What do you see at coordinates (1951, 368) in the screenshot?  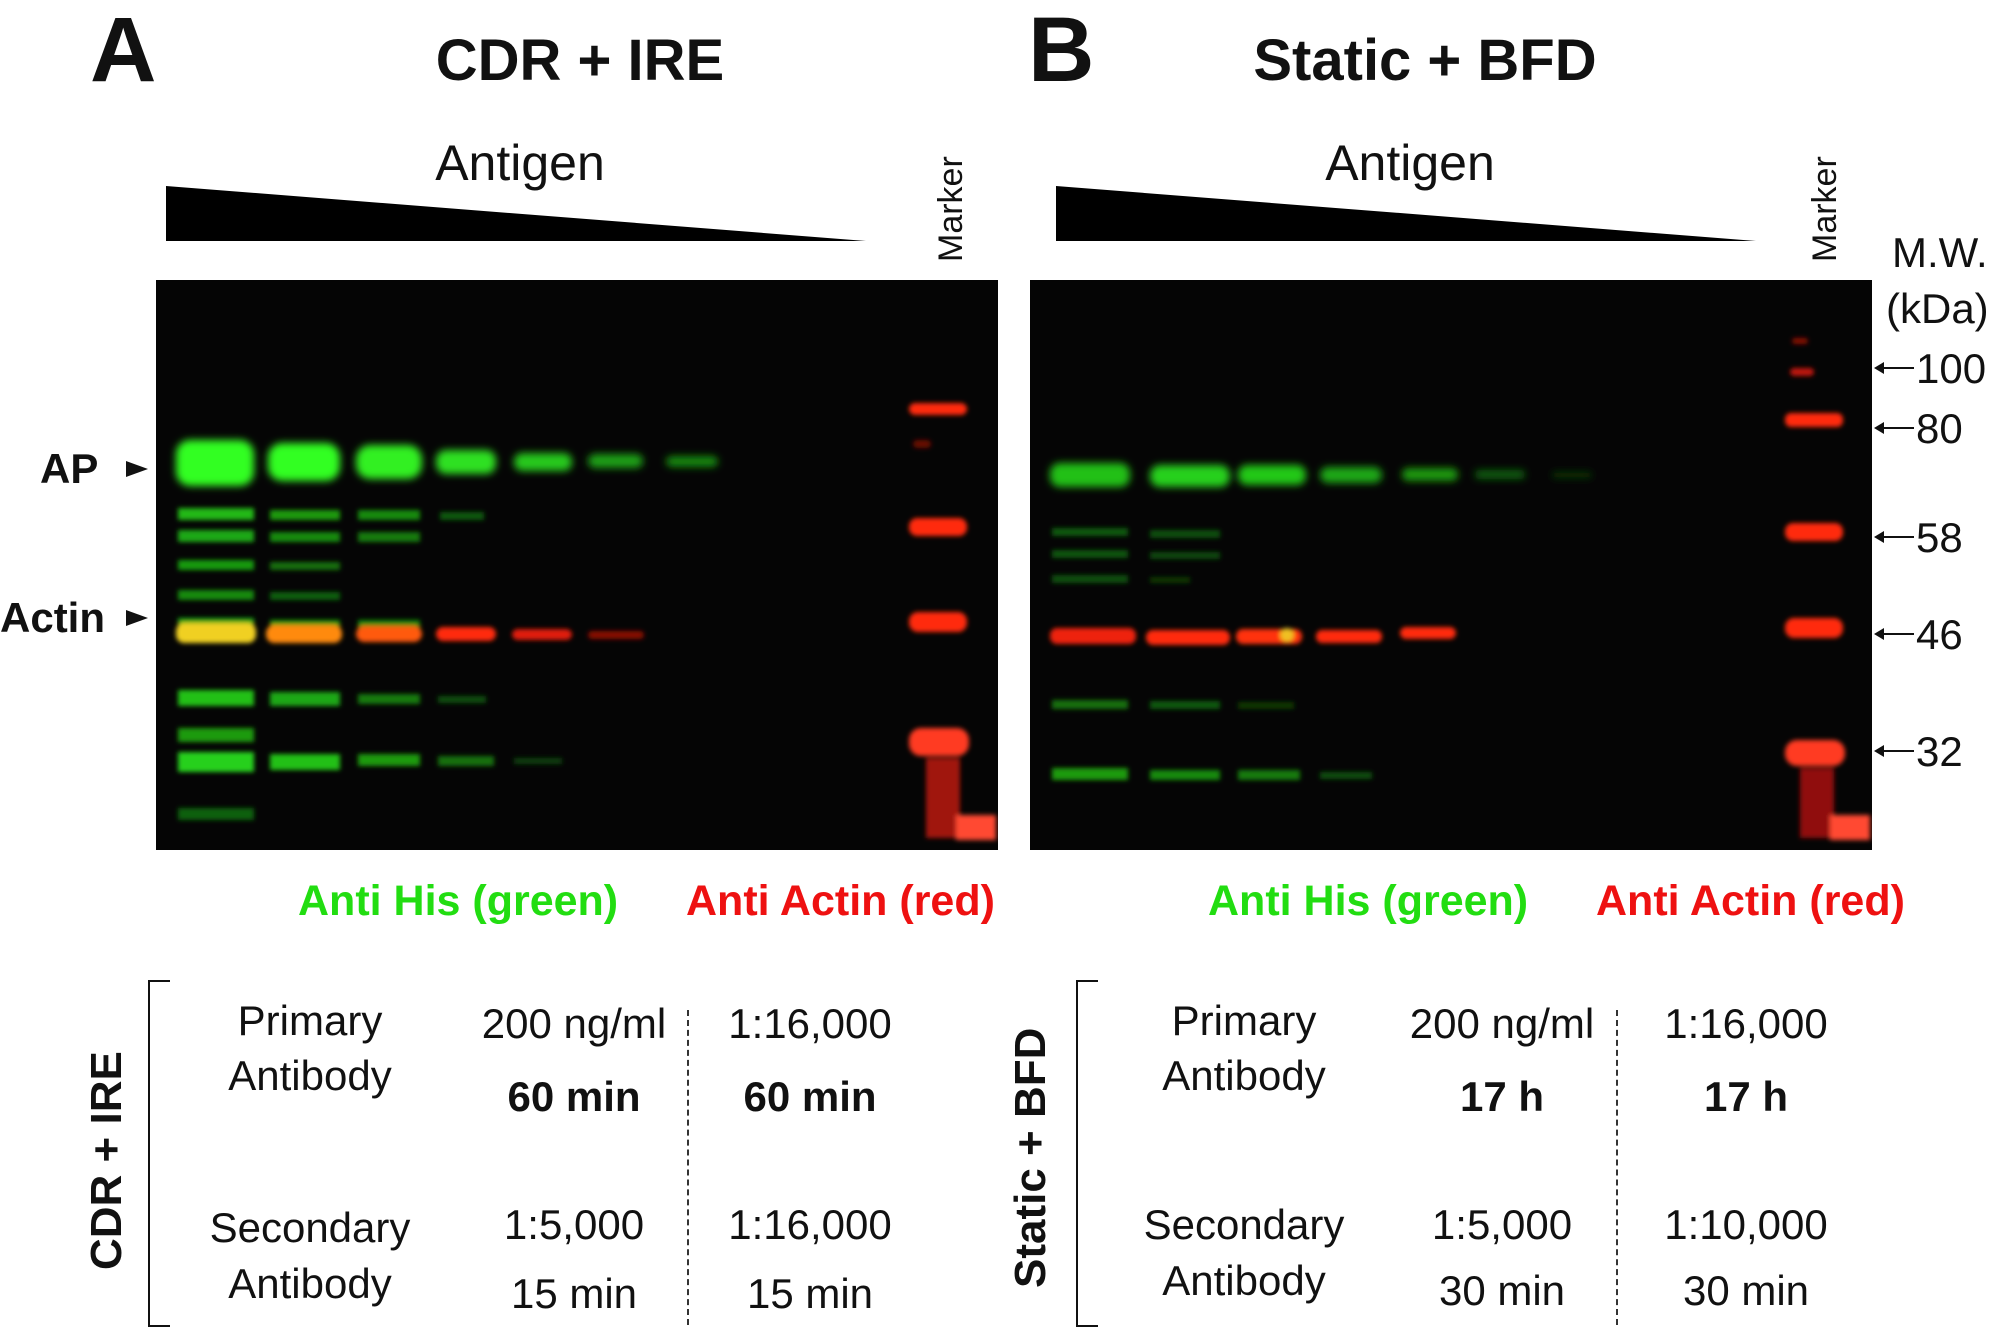 I see `mw-marker-100: 100` at bounding box center [1951, 368].